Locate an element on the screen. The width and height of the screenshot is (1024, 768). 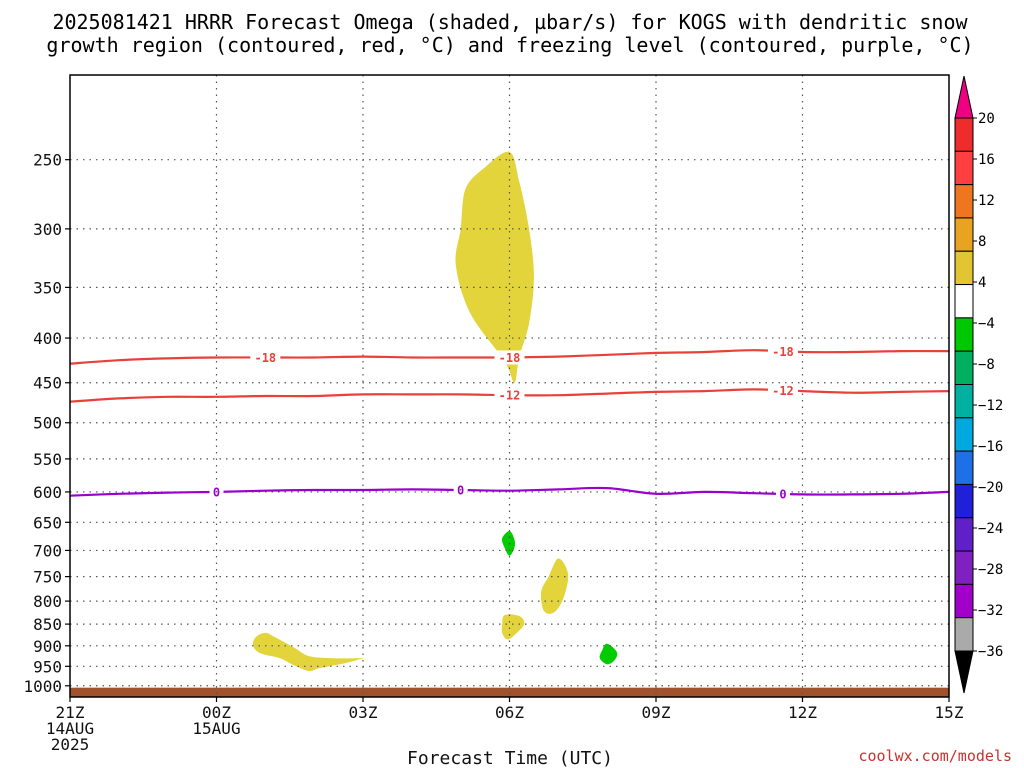
colorbar-top-arrow is located at coordinates (964, 97).